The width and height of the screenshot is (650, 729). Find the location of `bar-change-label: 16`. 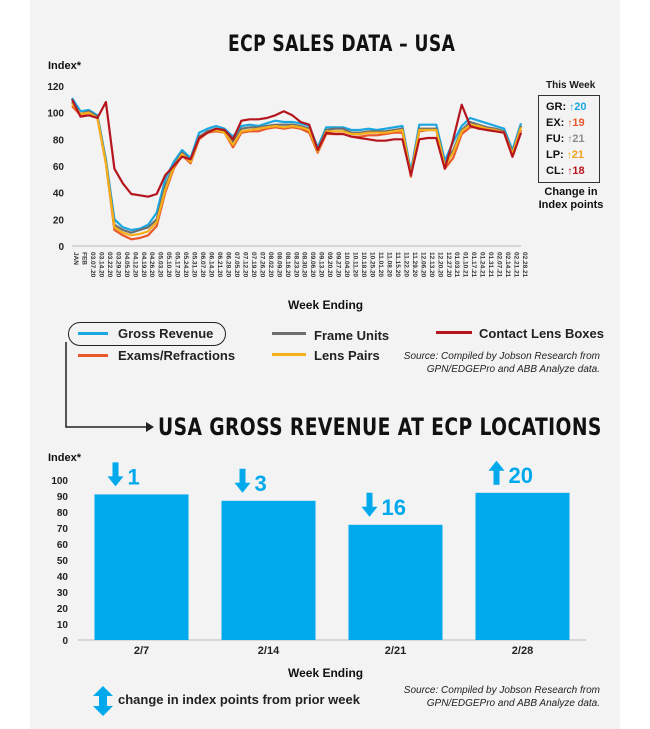

bar-change-label: 16 is located at coordinates (394, 507).